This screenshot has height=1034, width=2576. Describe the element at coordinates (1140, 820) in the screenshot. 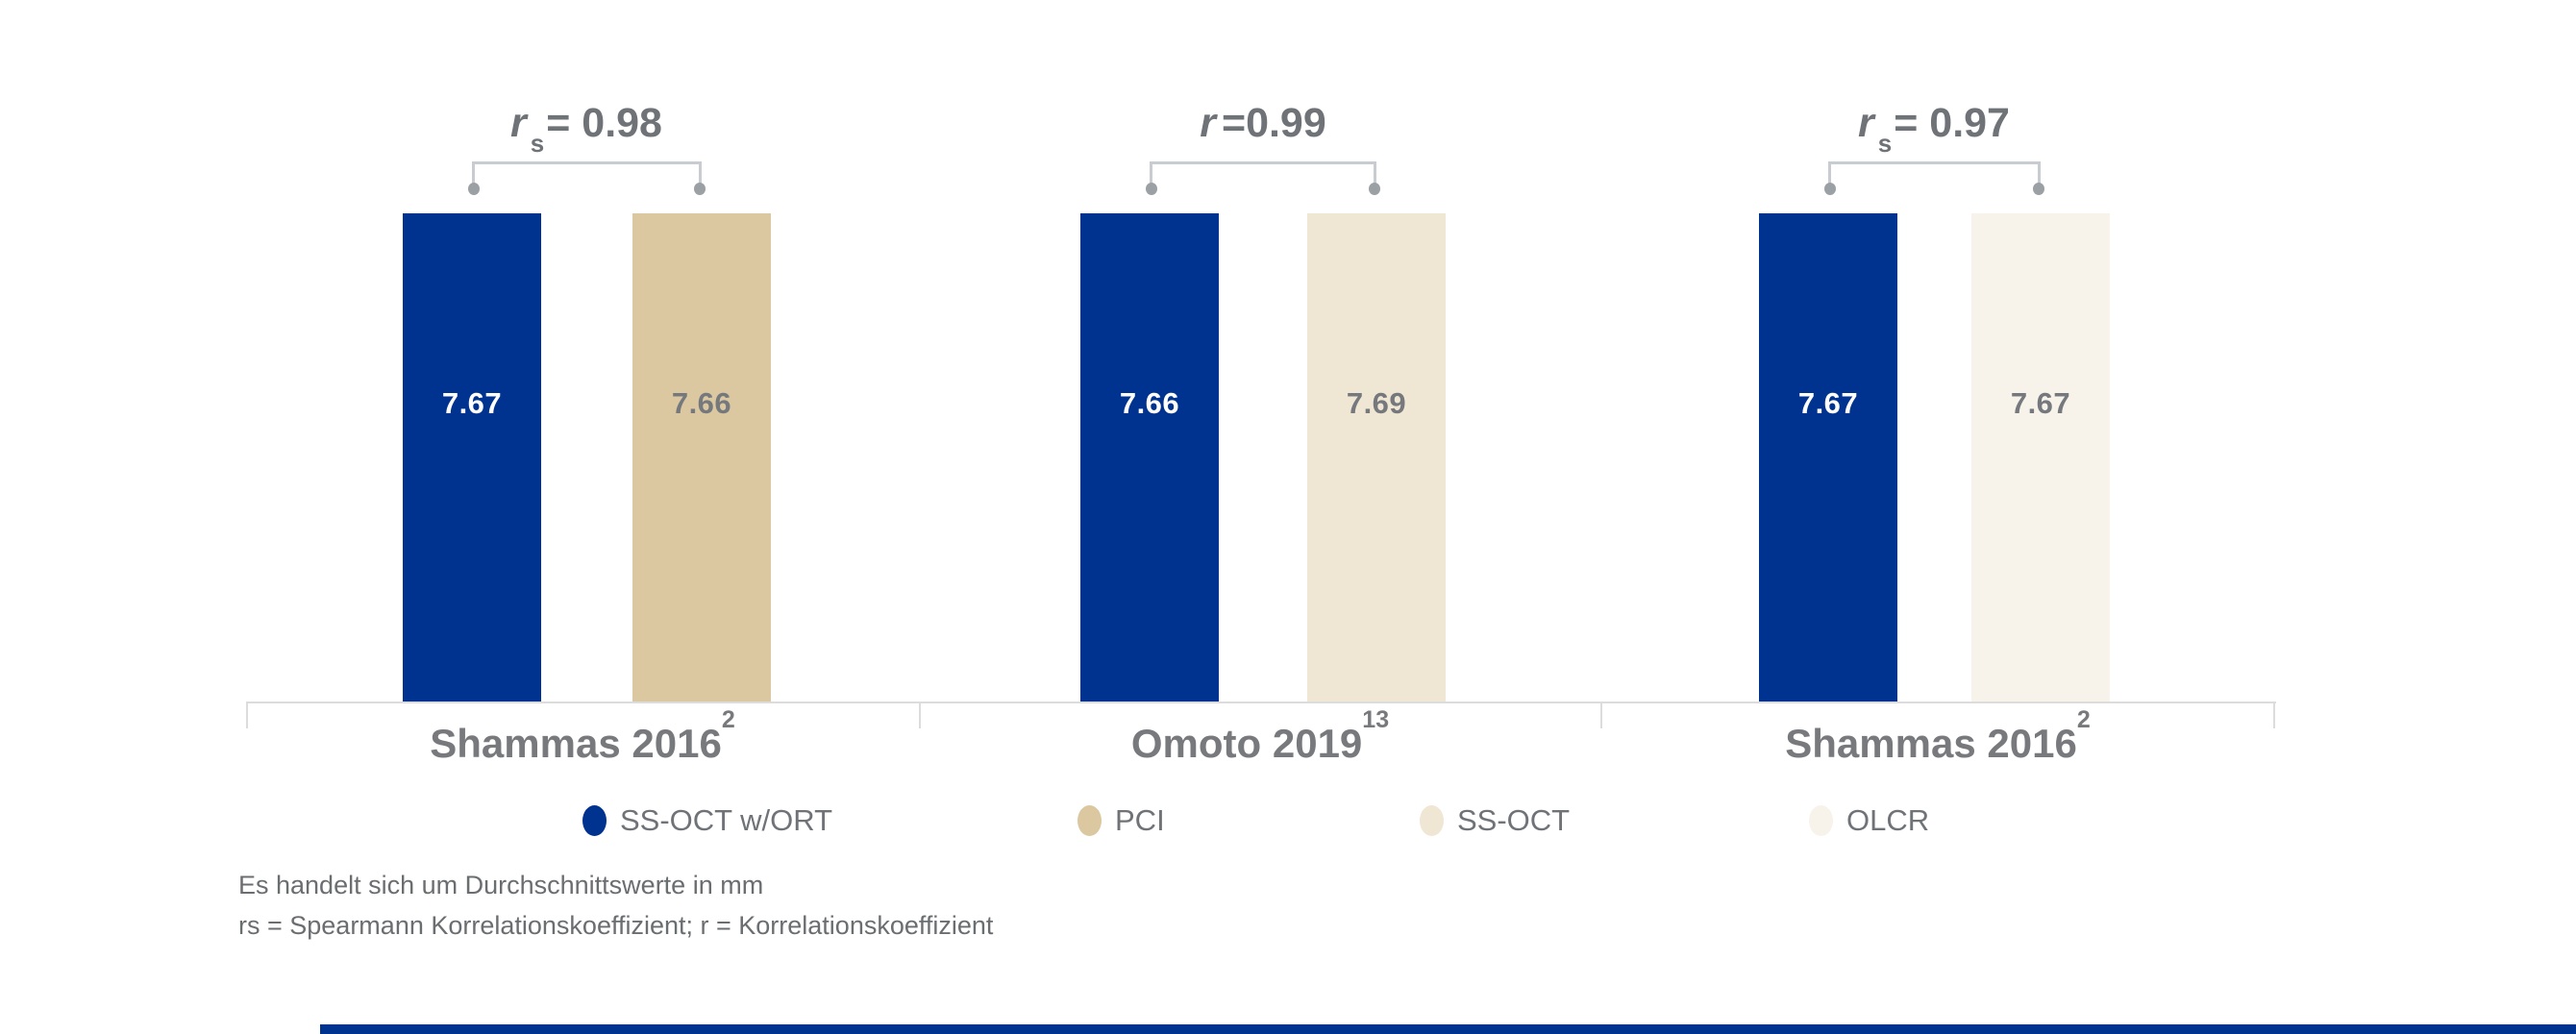

I see `legend-label: PCI` at that location.